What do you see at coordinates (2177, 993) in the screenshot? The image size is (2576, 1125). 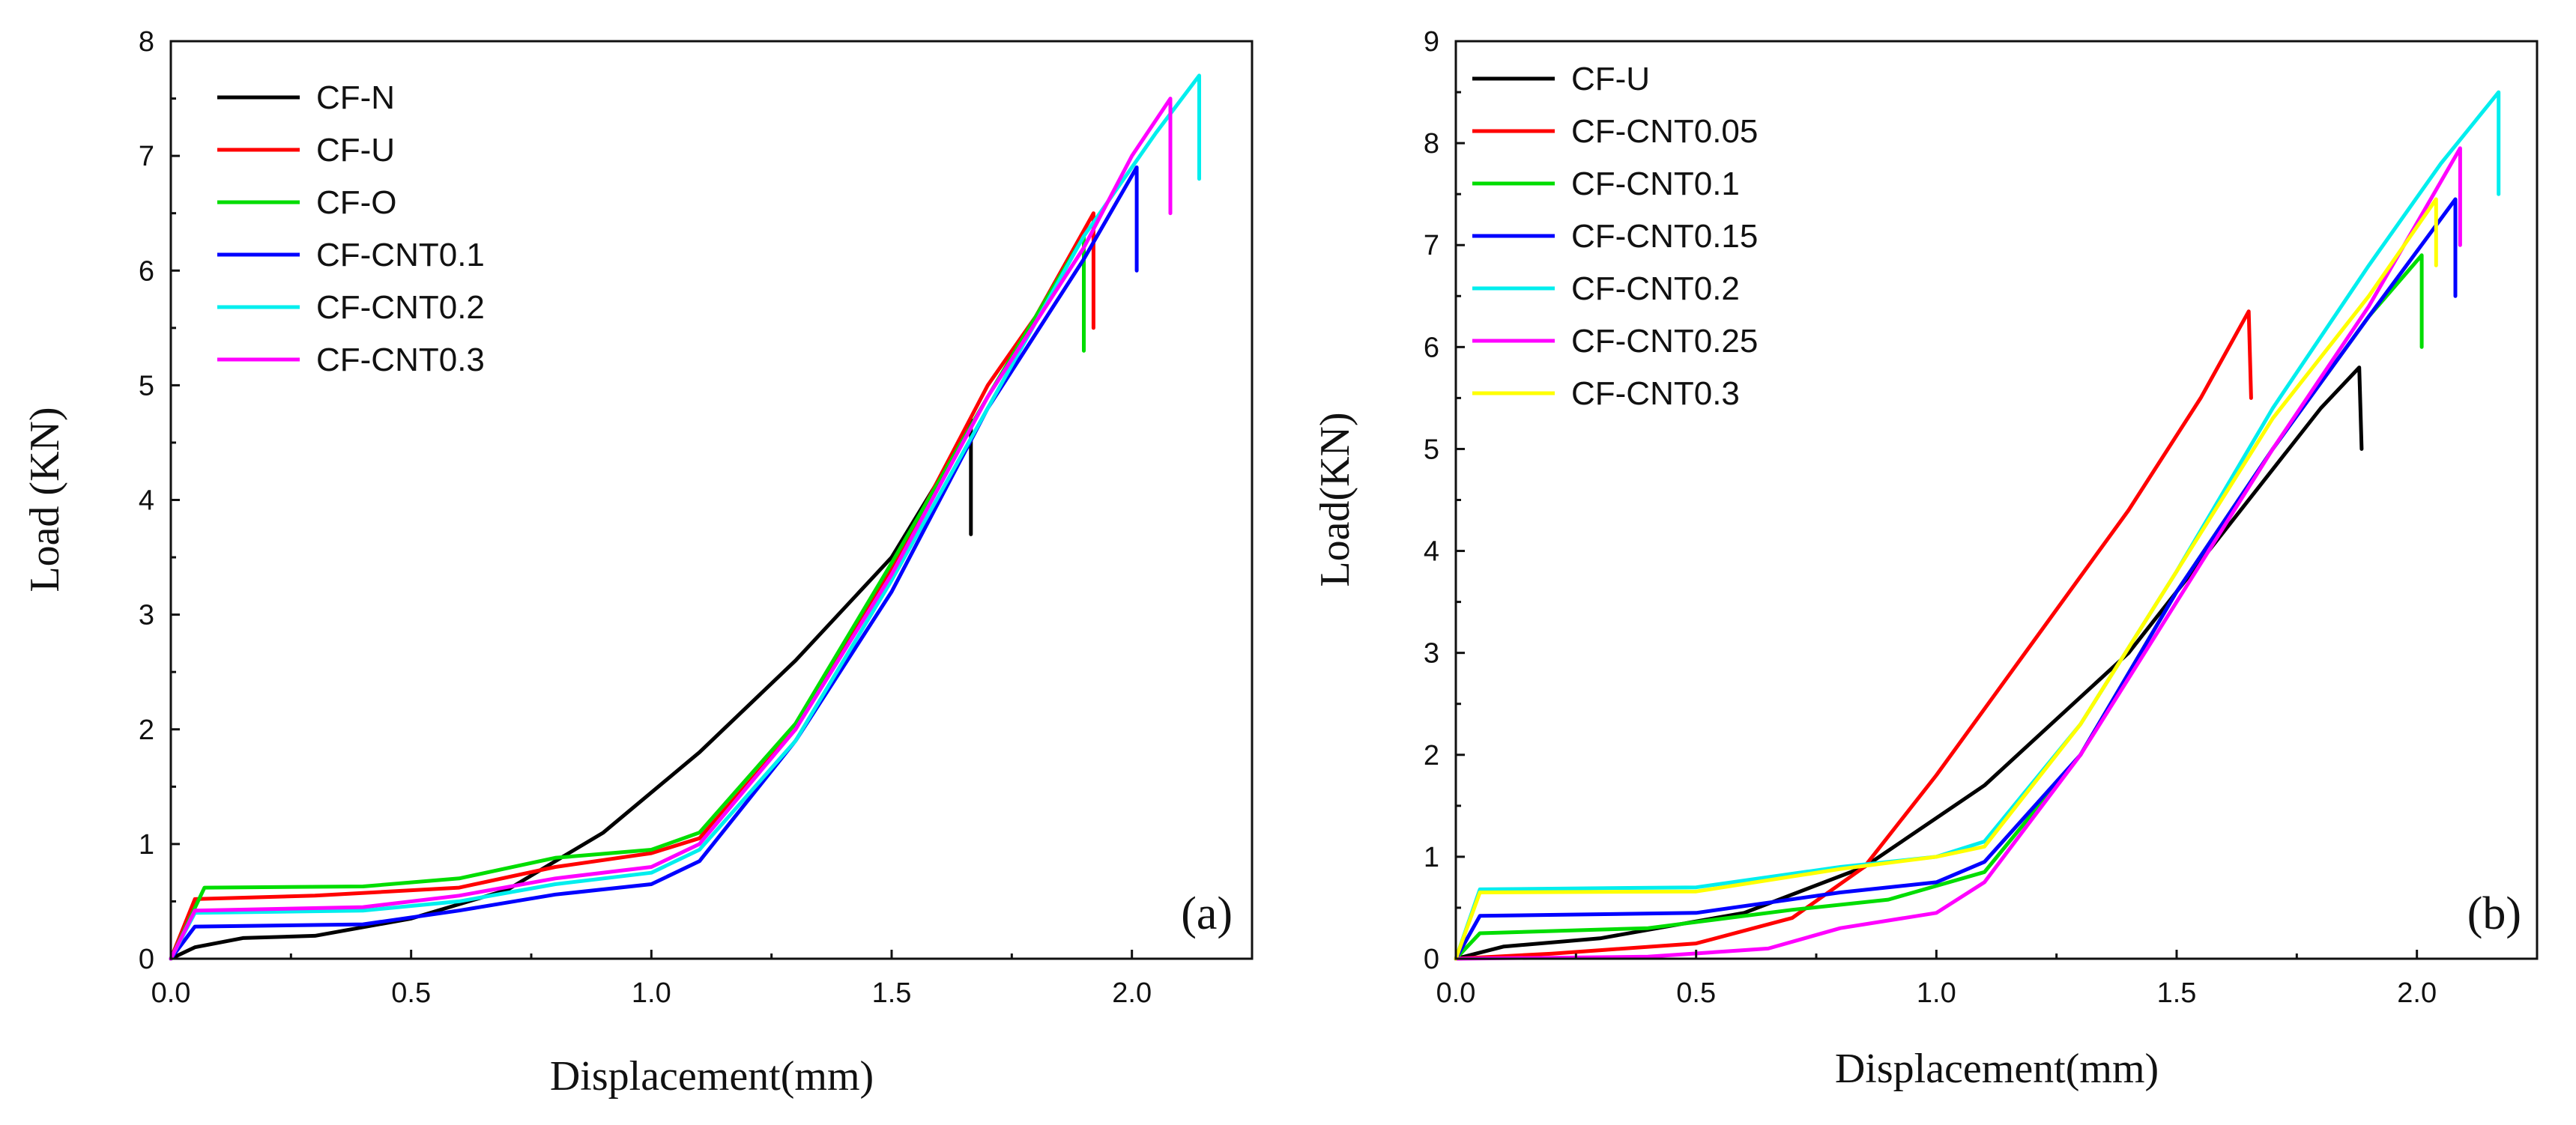 I see `x-tick-label-b: 1.5` at bounding box center [2177, 993].